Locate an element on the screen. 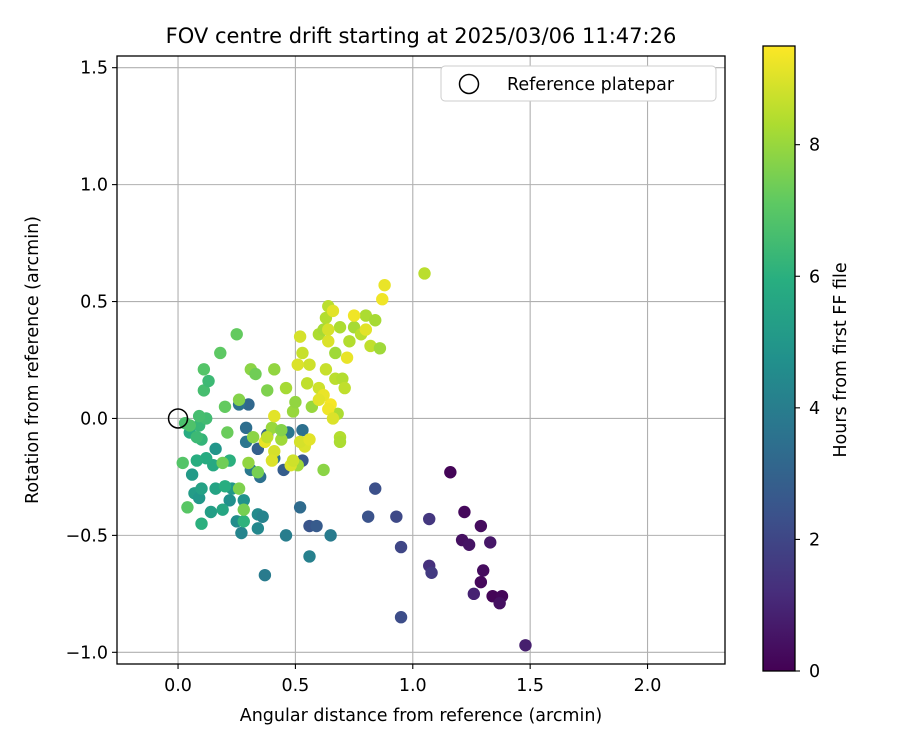 The height and width of the screenshot is (750, 900). x-tick-label: 1.5 is located at coordinates (530, 686).